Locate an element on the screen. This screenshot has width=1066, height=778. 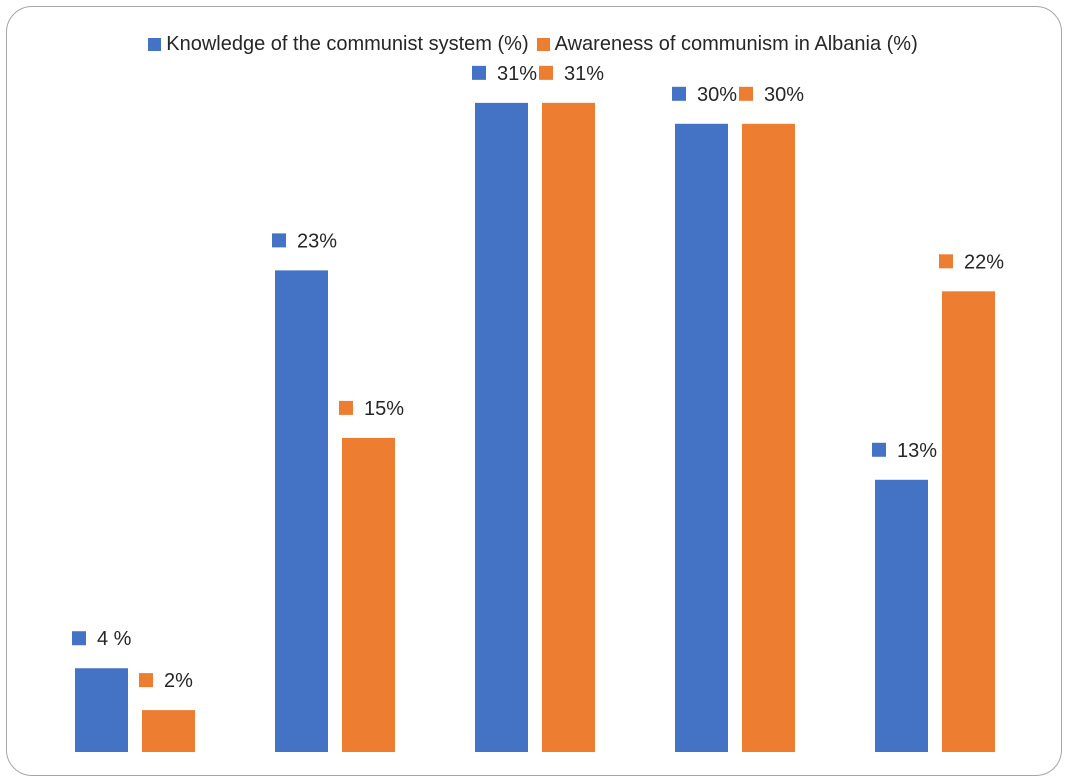
data-label-series0-cat1: 23% is located at coordinates (317, 241).